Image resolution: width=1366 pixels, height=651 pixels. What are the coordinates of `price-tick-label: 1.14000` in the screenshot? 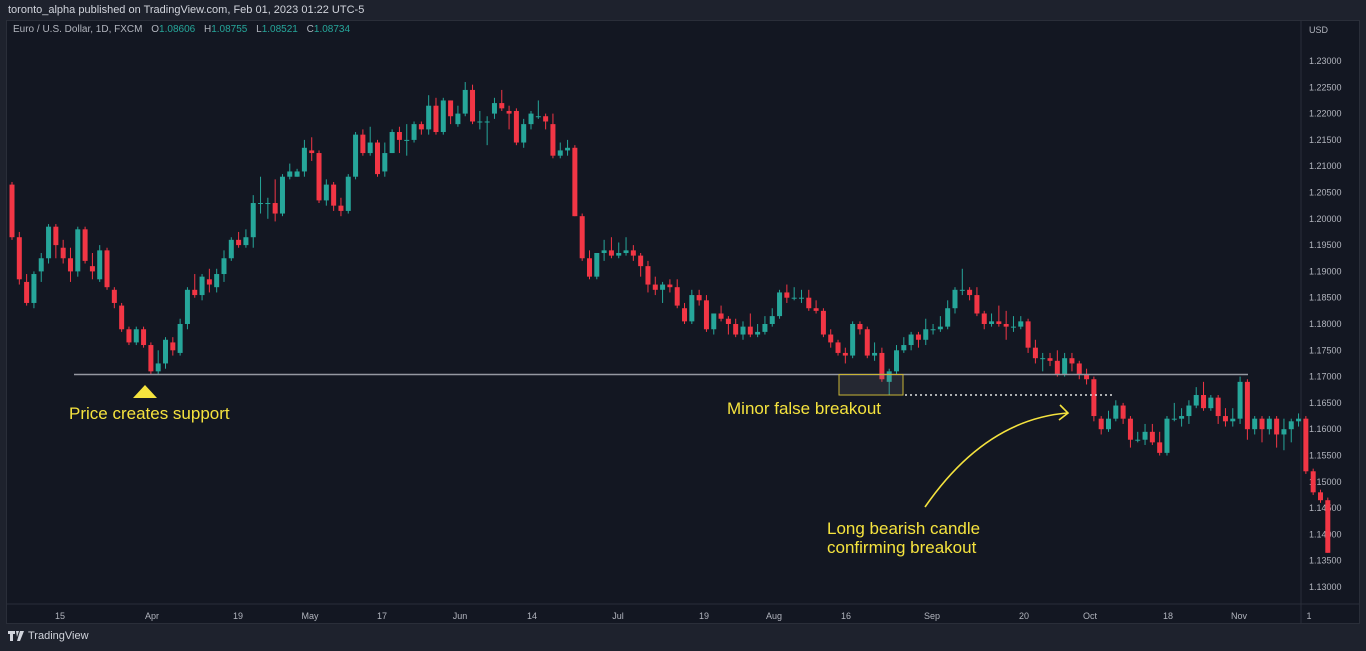 It's located at (1325, 534).